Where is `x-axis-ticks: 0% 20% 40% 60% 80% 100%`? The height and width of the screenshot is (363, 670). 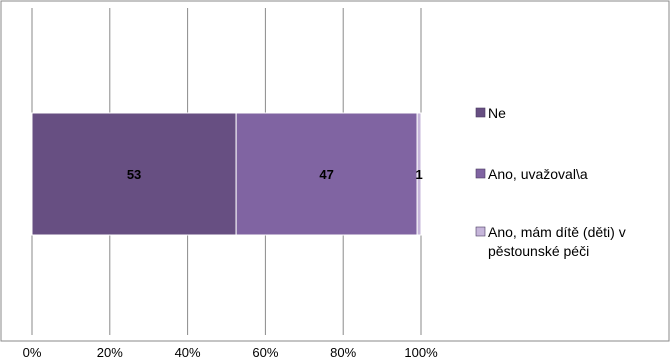 x-axis-ticks: 0% 20% 40% 60% 80% 100% is located at coordinates (230, 352).